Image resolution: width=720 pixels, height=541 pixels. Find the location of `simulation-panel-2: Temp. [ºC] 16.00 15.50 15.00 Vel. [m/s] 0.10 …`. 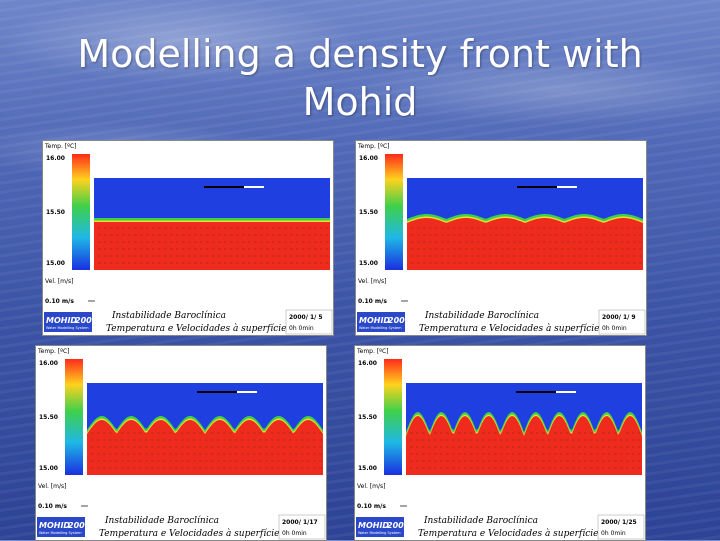

simulation-panel-2: Temp. [ºC] 16.00 15.50 15.00 Vel. [m/s] 0.10 … is located at coordinates (501, 238).